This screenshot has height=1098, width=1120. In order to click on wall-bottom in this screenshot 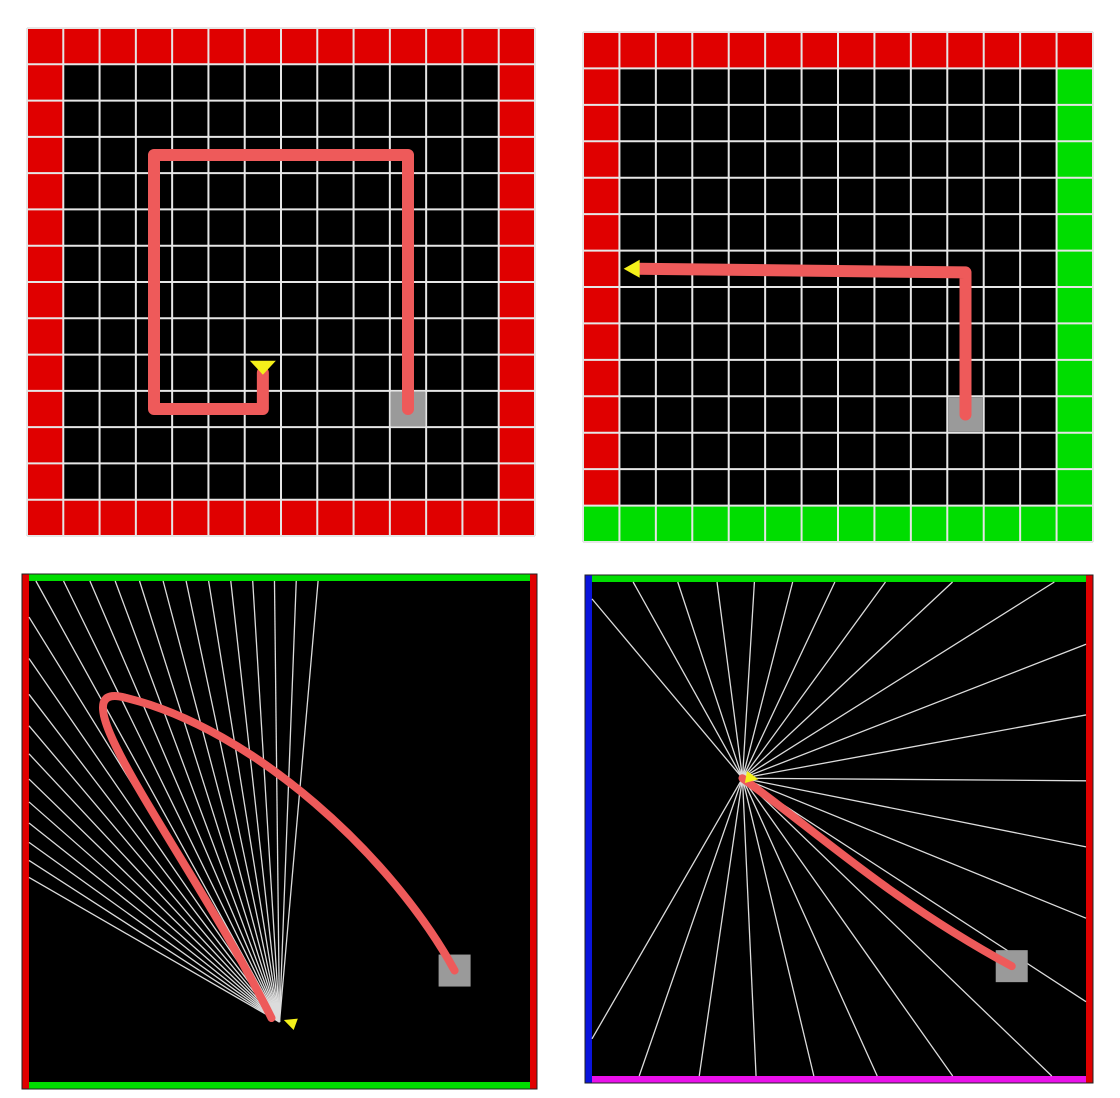, I will do `click(279, 1085)`.